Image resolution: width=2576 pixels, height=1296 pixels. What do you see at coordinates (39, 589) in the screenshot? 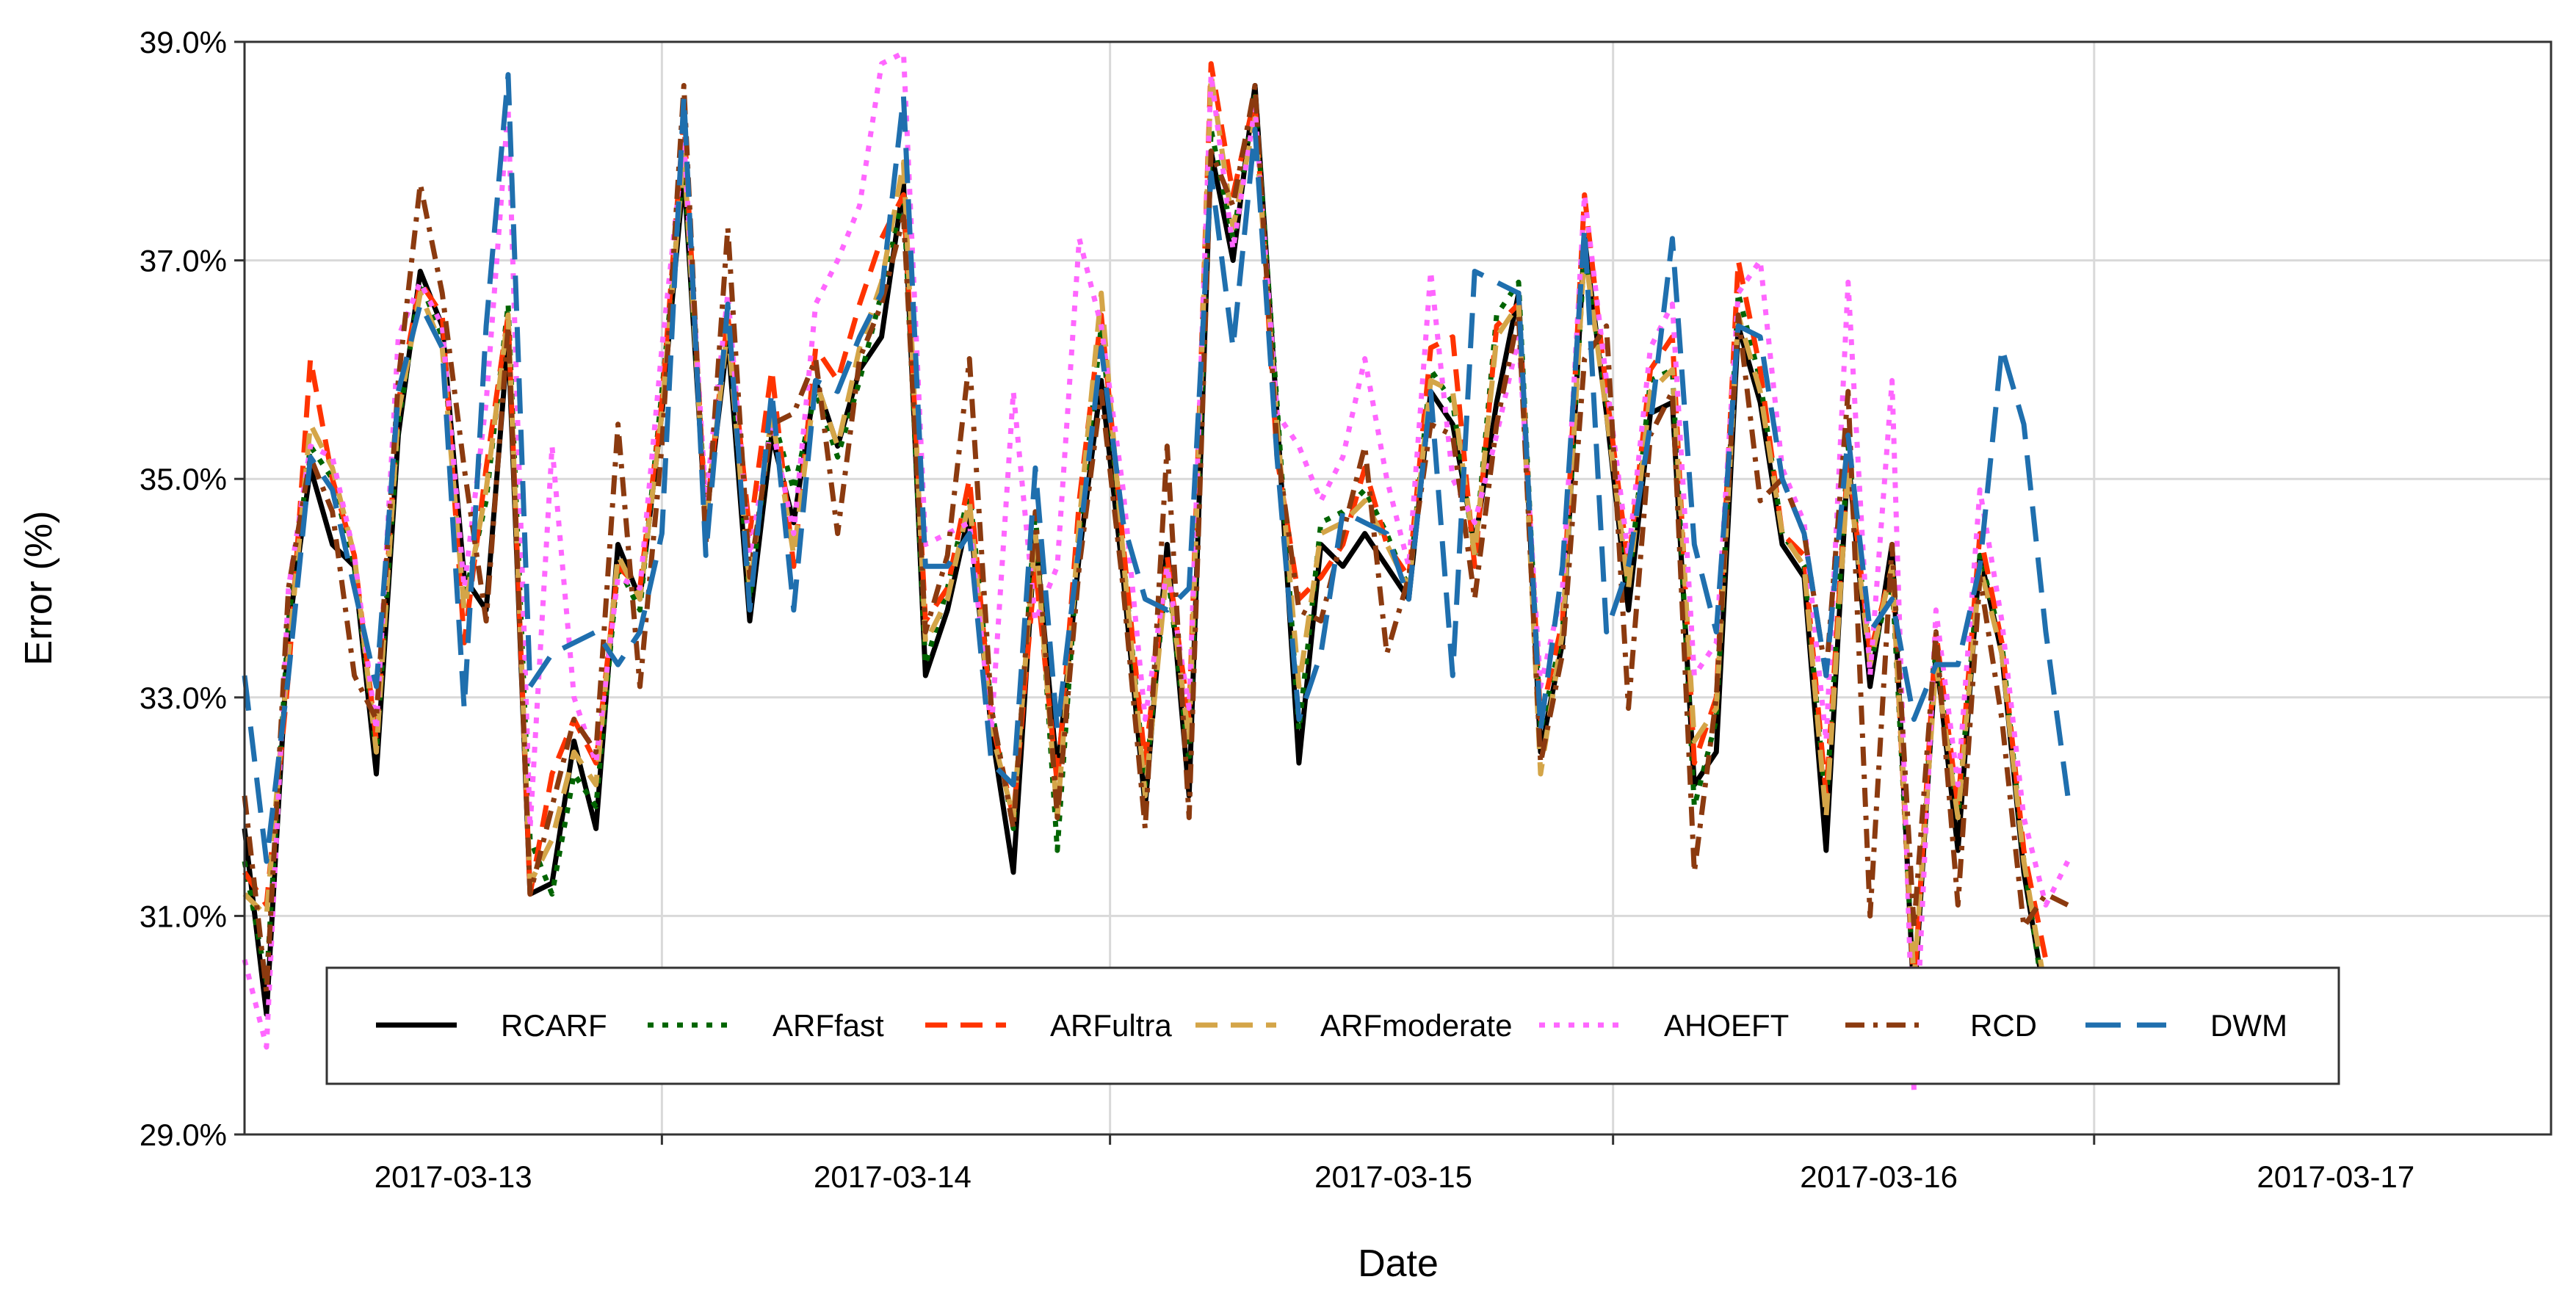
I see `y-axis-label: Error (%)` at bounding box center [39, 589].